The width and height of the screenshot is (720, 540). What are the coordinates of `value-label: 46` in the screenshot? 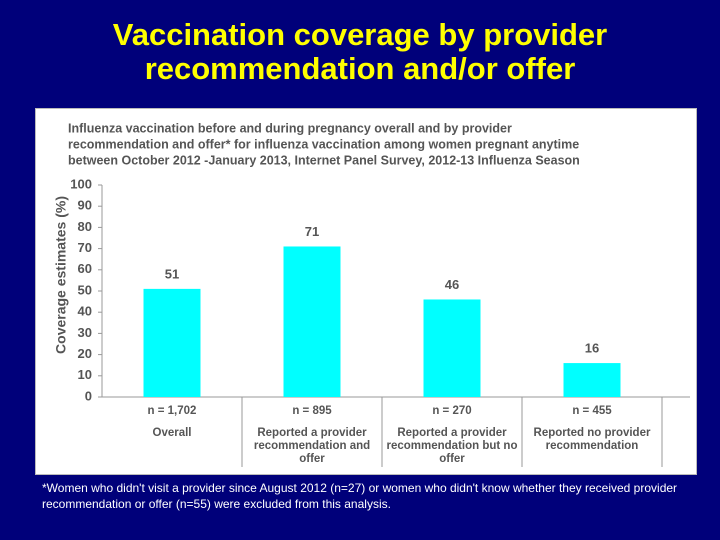 It's located at (452, 284).